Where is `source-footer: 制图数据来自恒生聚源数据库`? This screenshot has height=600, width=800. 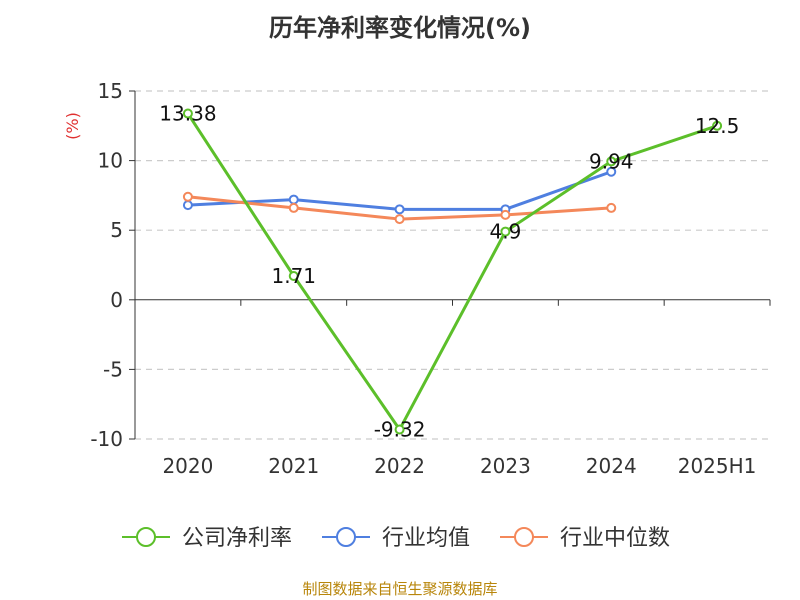
source-footer: 制图数据来自恒生聚源数据库 is located at coordinates (400, 589).